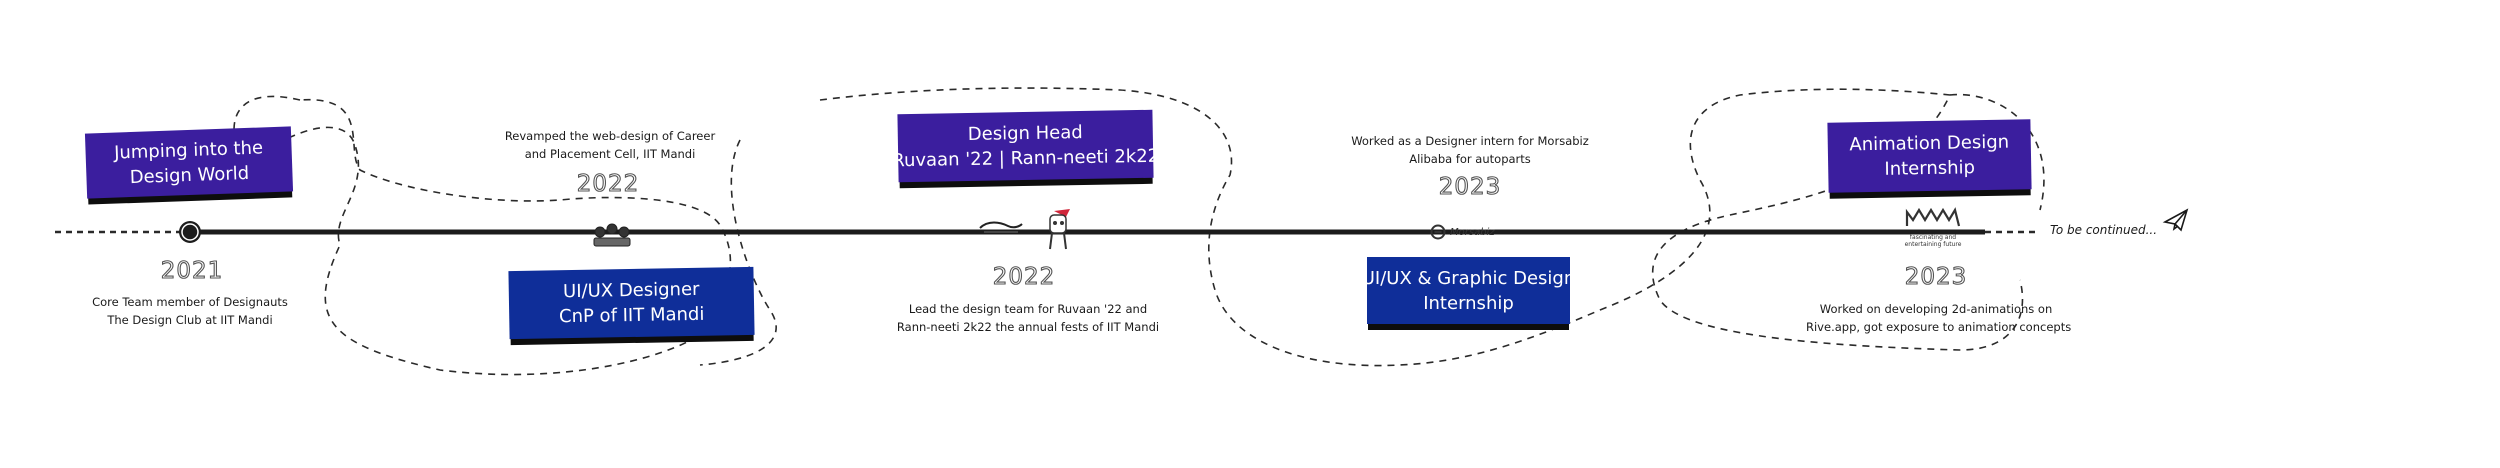 Image resolution: width=2500 pixels, height=468 pixels. What do you see at coordinates (610, 136) in the screenshot?
I see `description-line: Revamped the web-design of Career` at bounding box center [610, 136].